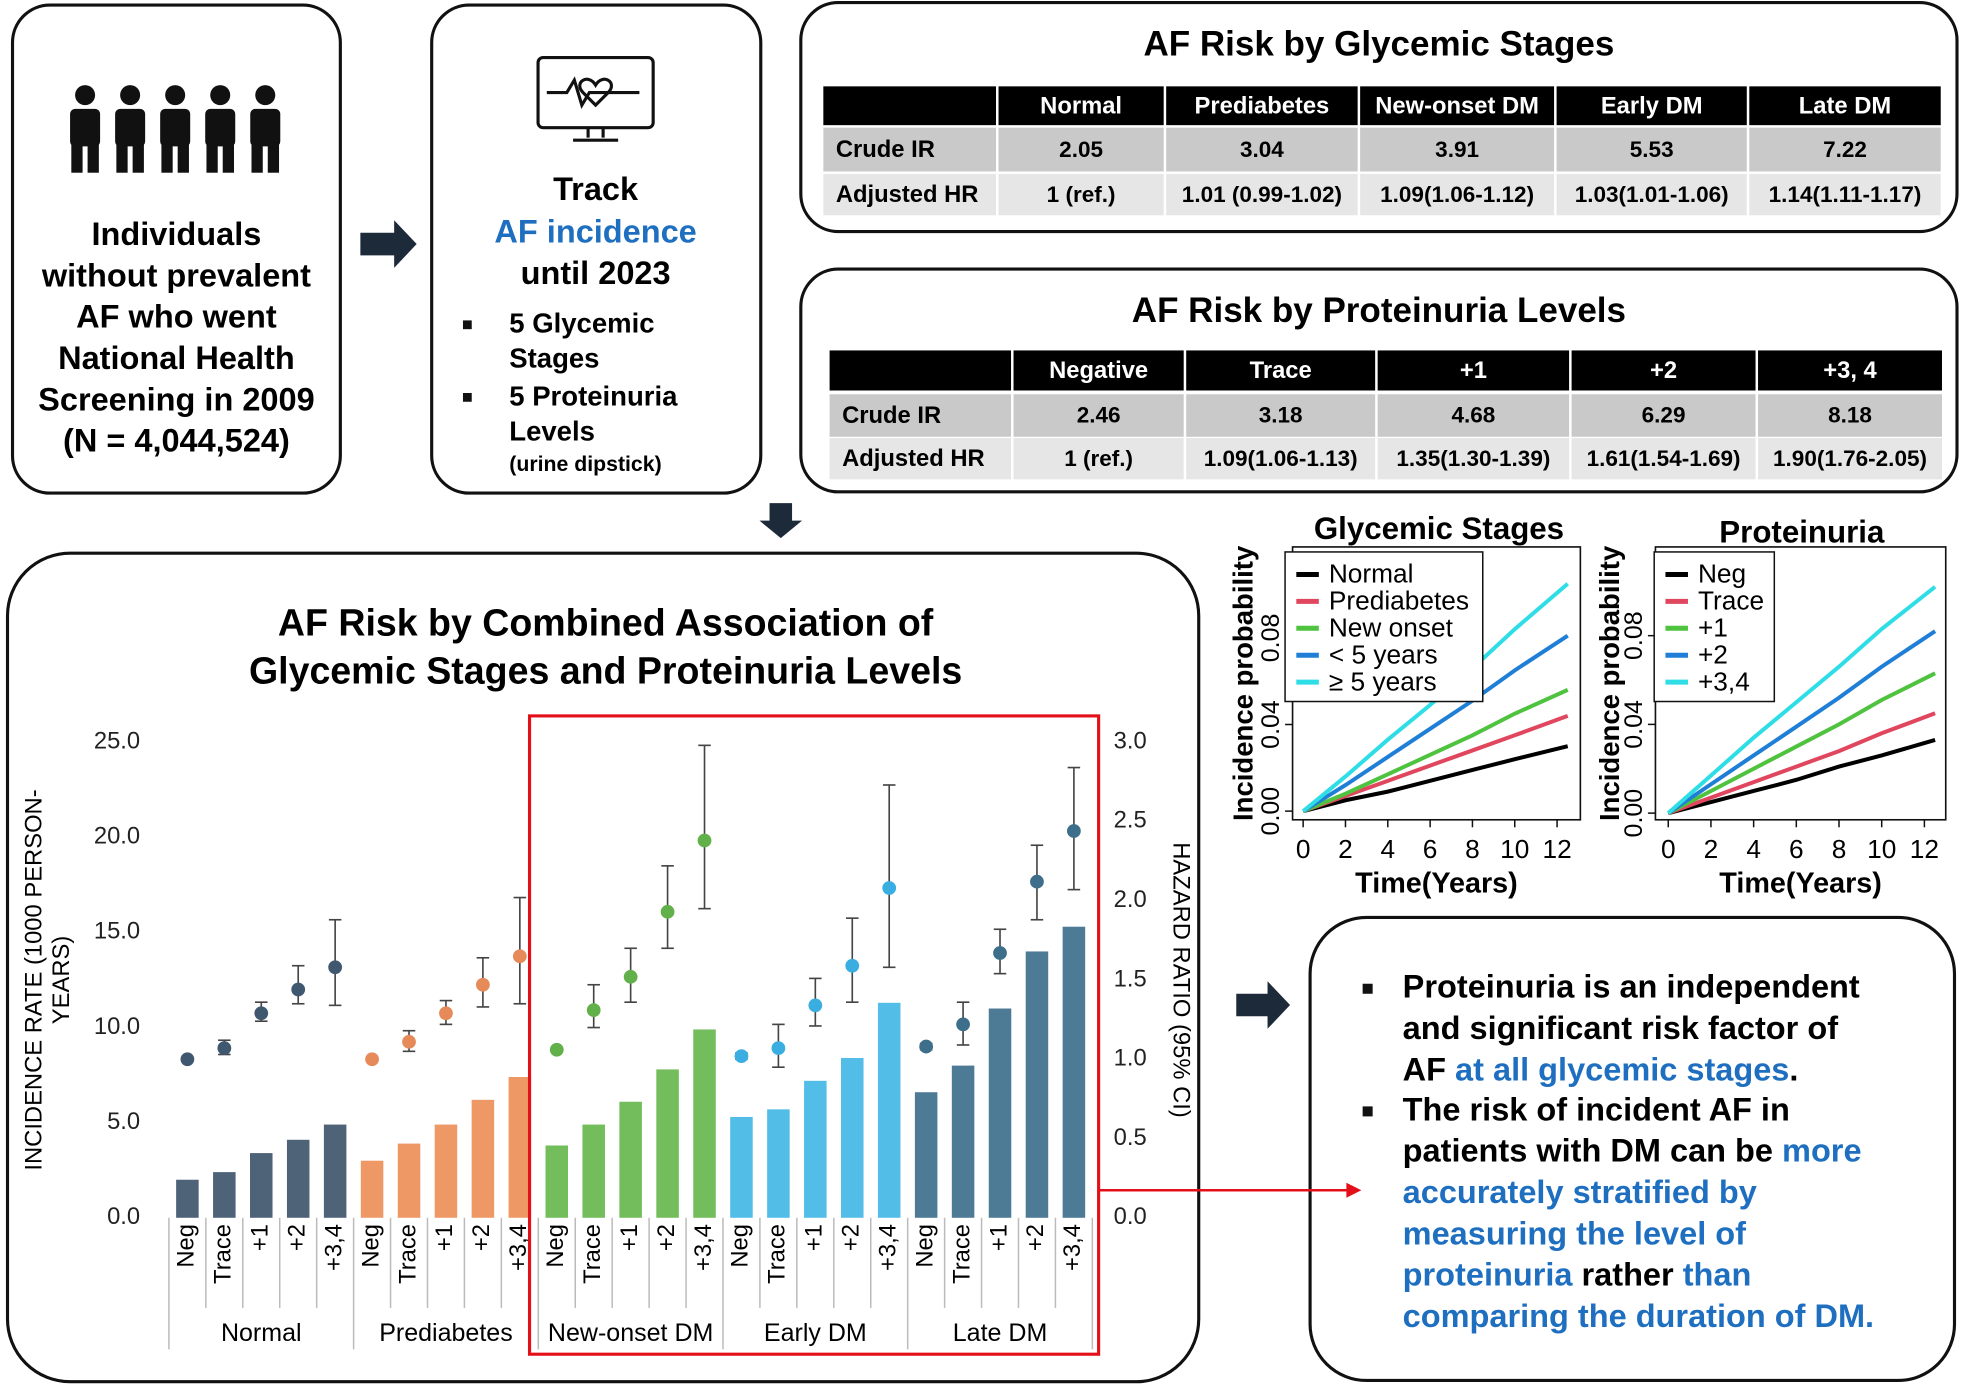 The image size is (1962, 1388). I want to click on chart-title: Proteinuria, so click(1802, 532).